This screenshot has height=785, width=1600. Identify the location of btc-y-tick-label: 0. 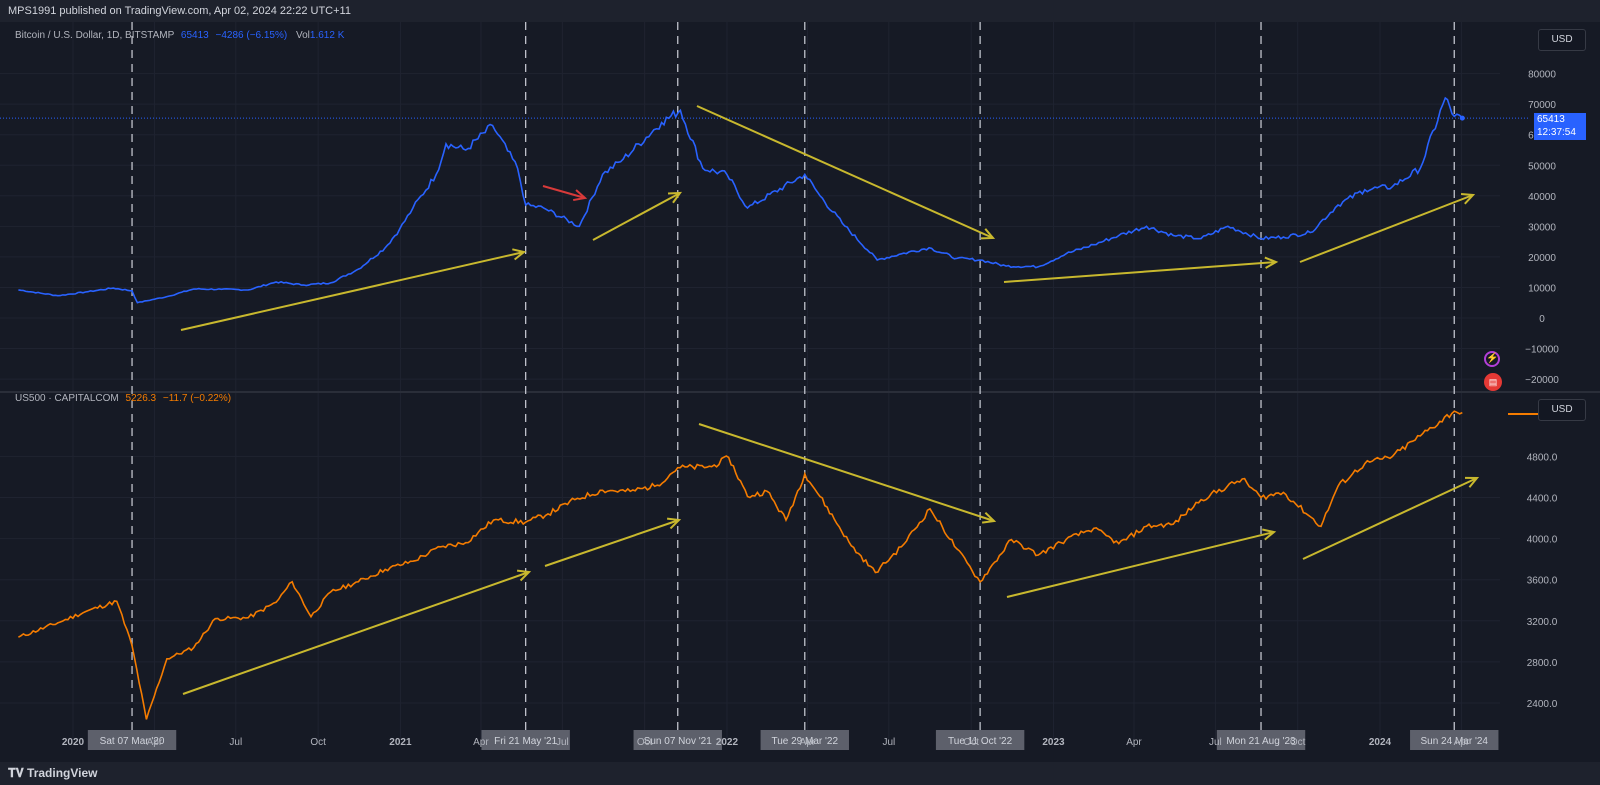
(1542, 319).